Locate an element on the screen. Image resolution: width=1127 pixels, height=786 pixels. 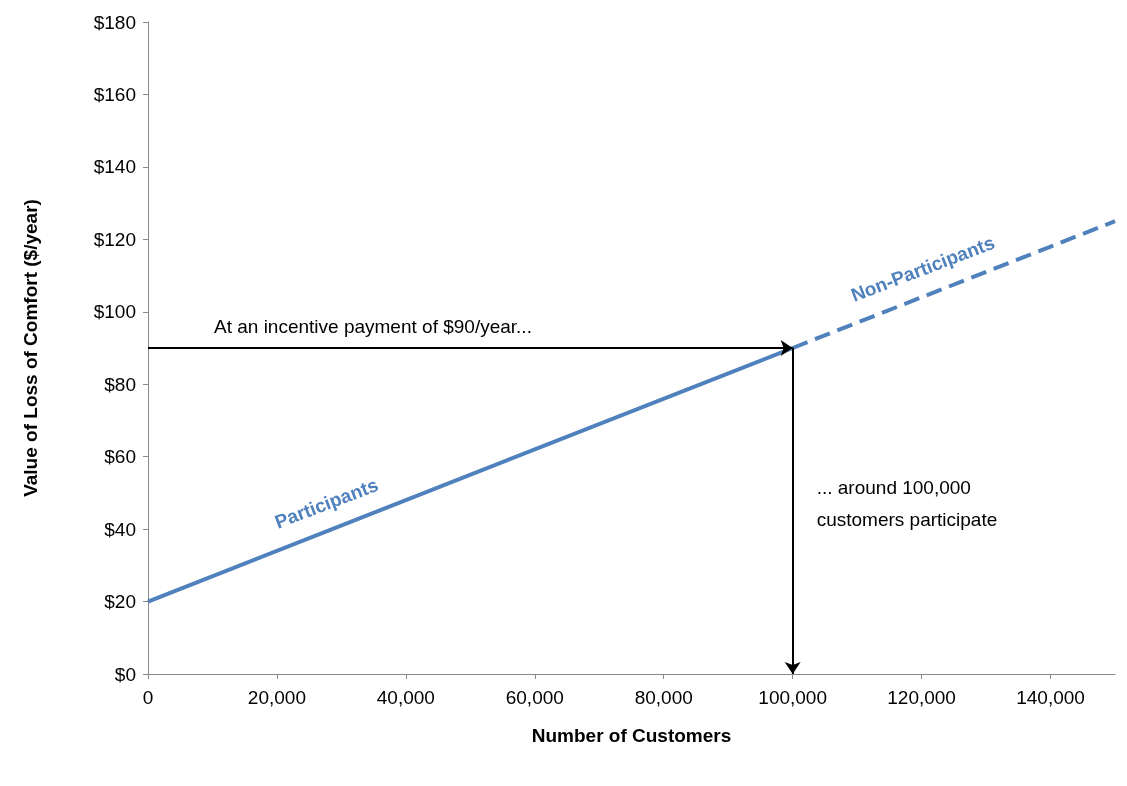
x-tick-label: 100,000 is located at coordinates (793, 697).